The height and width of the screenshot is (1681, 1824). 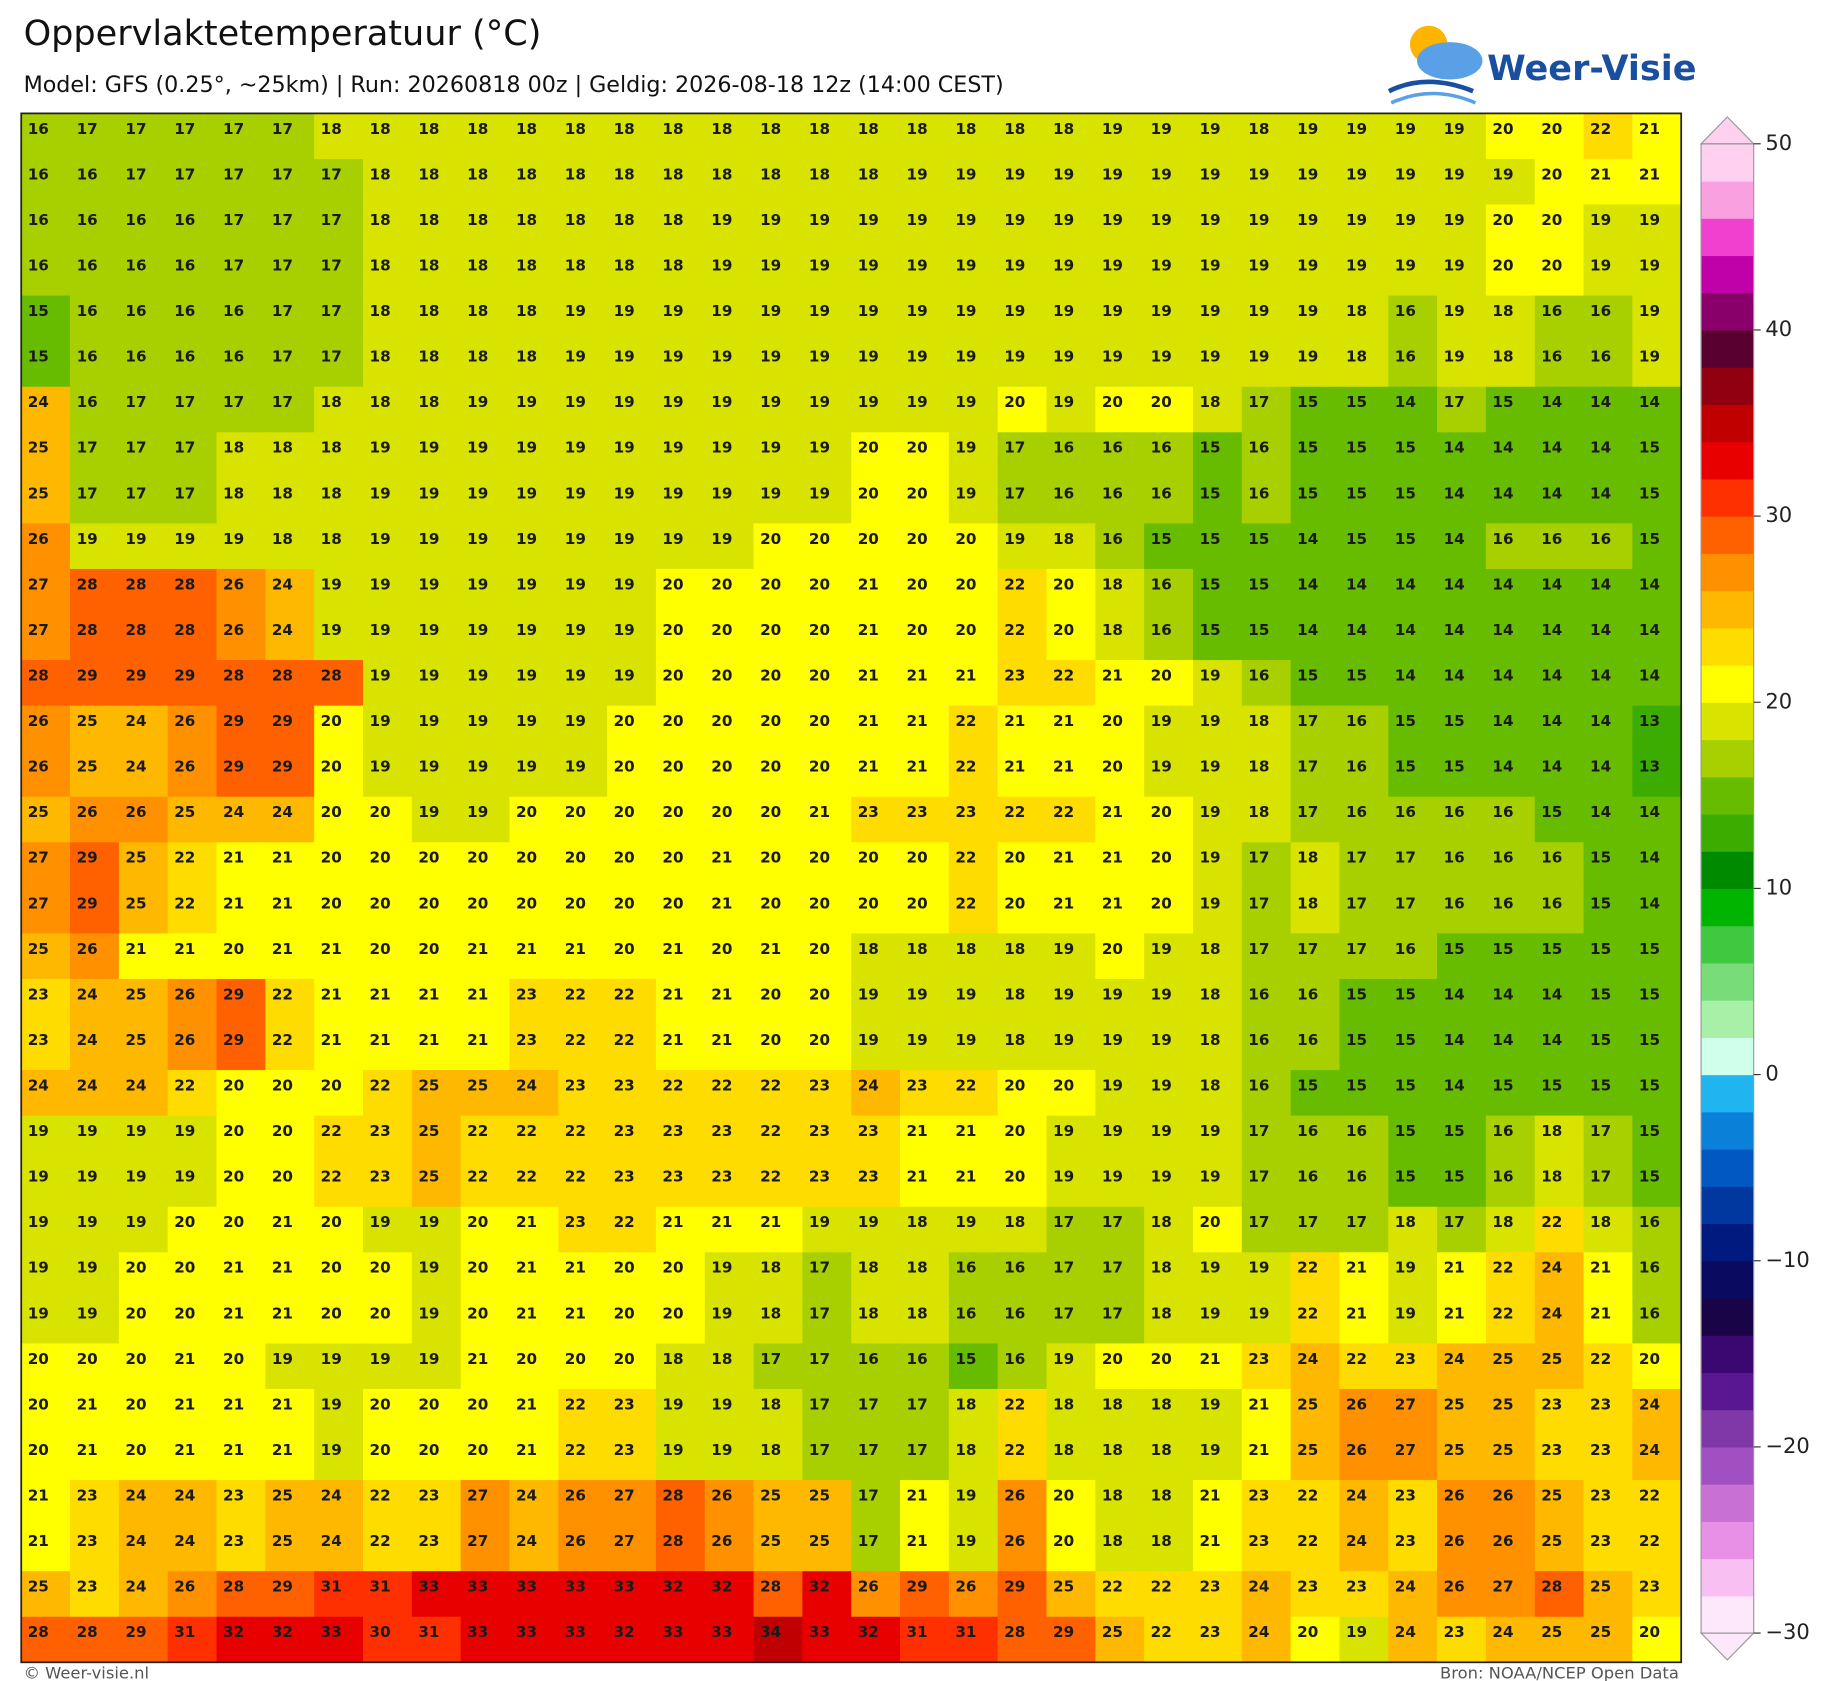 I want to click on temperature-label: 25, so click(x=1551, y=1541).